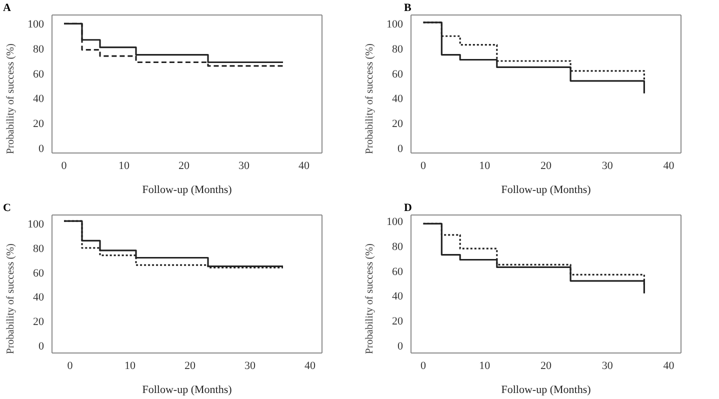 The width and height of the screenshot is (719, 399). I want to click on chart-title: D, so click(408, 208).